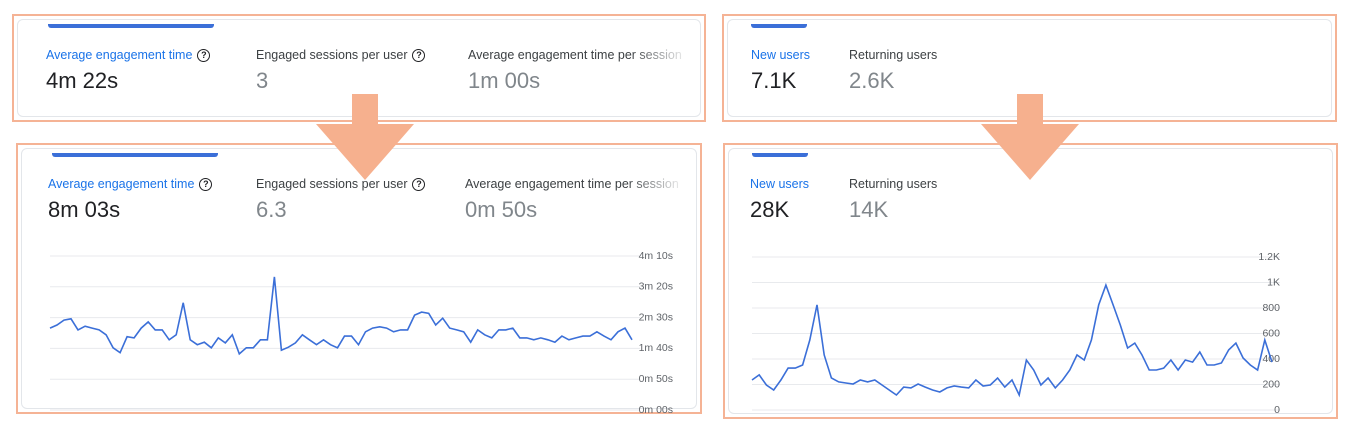 The image size is (1354, 432). Describe the element at coordinates (1277, 410) in the screenshot. I see `y-tick-label: 0` at that location.